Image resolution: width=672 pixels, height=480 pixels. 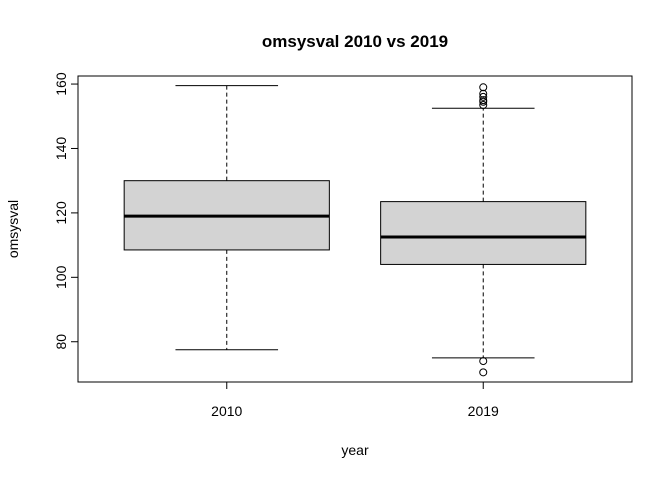 I want to click on x-axis: 2010 2019, so click(x=355, y=400).